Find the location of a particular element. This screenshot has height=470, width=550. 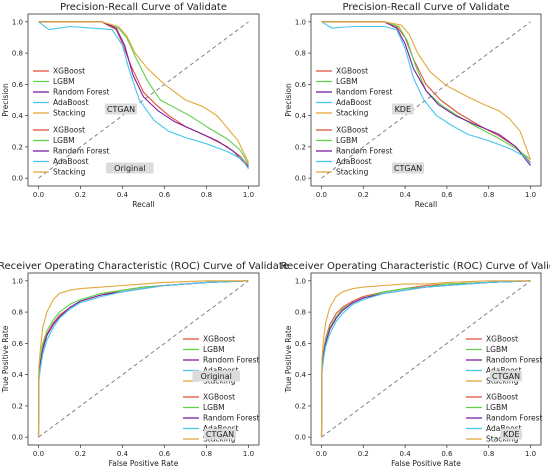

dataset-tag: CTGAN is located at coordinates (220, 434).